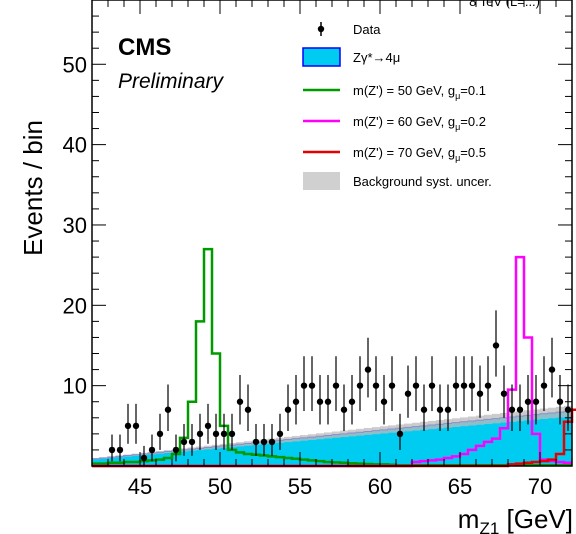 The image size is (576, 534). I want to click on legend-uncertainty-label: Background syst. uncer., so click(422, 181).